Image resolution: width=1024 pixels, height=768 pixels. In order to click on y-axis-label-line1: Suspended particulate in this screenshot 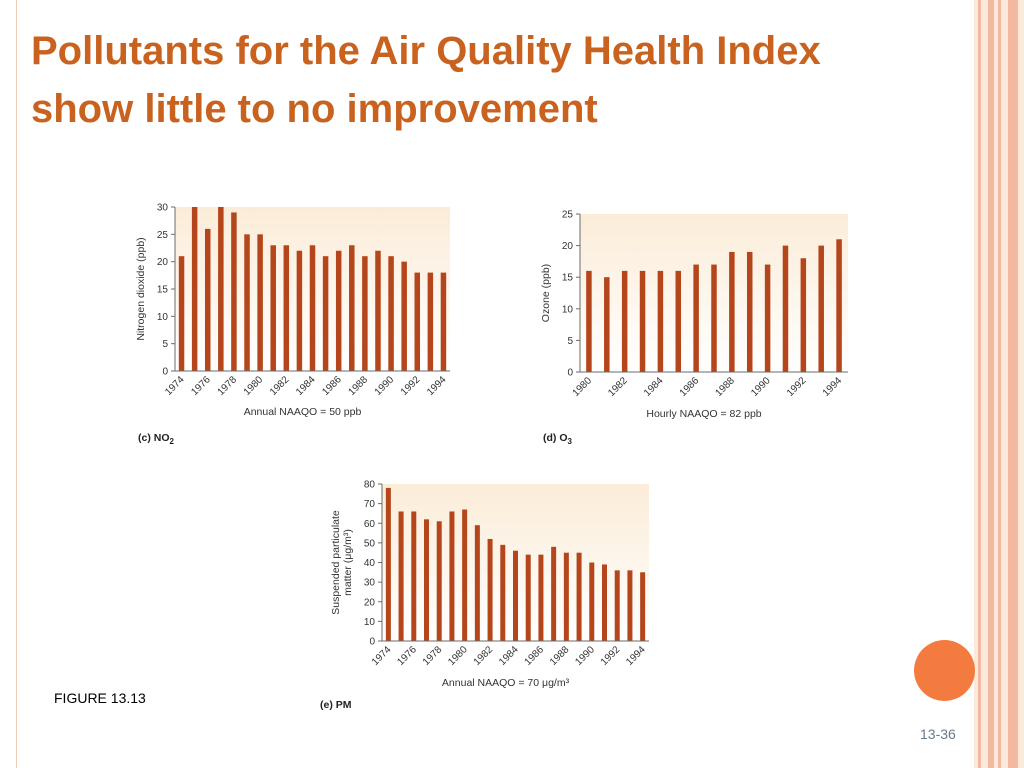, I will do `click(336, 562)`.